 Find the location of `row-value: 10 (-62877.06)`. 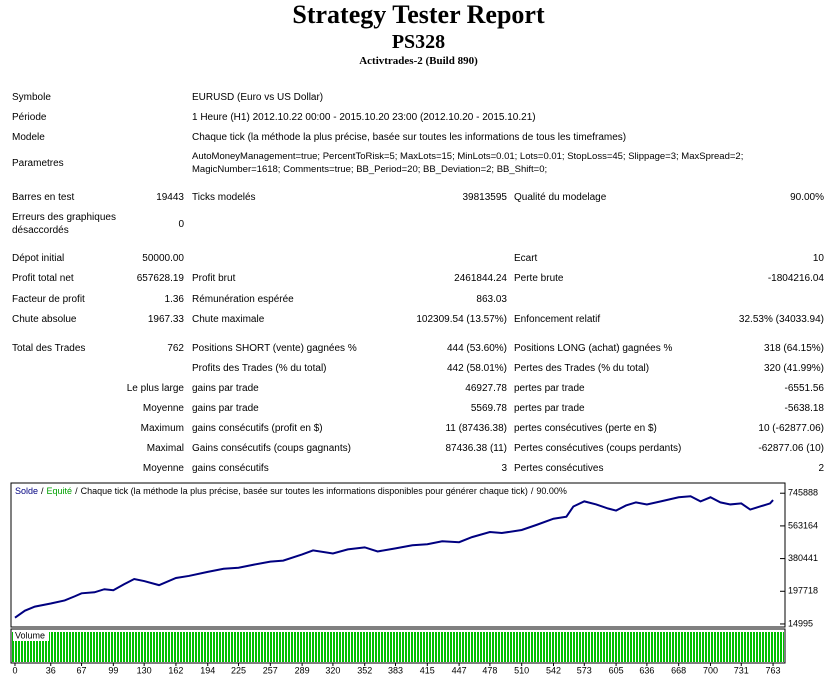

row-value: 10 (-62877.06) is located at coordinates (791, 428).